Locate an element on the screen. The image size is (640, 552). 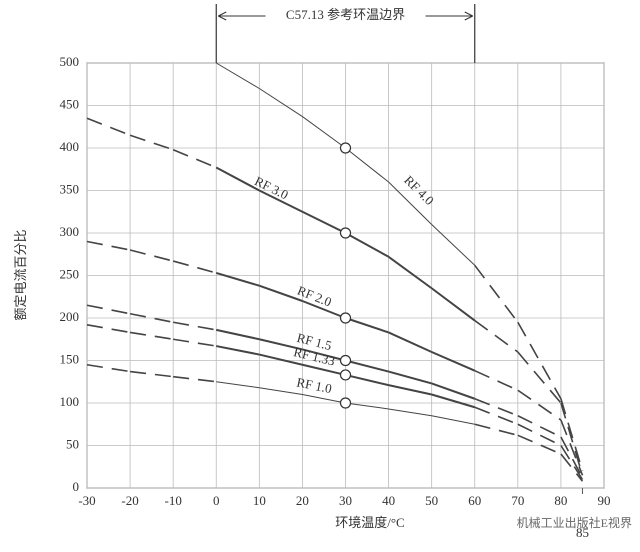
x-tick-label: 0 is located at coordinates (216, 500).